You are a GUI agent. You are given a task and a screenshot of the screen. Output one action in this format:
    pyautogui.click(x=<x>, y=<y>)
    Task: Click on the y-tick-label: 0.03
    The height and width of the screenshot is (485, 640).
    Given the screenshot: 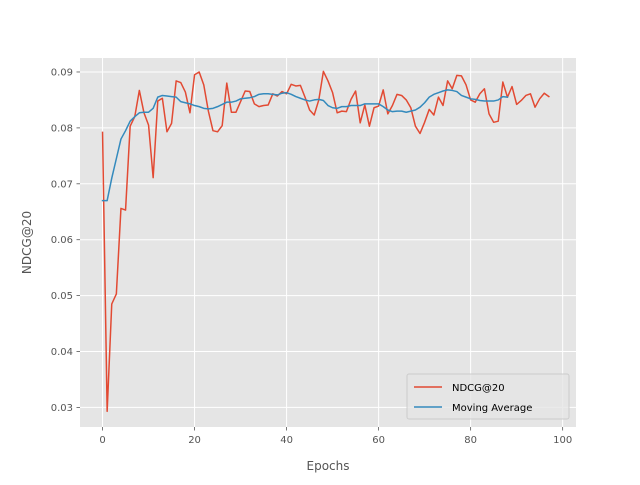 What is the action you would take?
    pyautogui.click(x=62, y=408)
    